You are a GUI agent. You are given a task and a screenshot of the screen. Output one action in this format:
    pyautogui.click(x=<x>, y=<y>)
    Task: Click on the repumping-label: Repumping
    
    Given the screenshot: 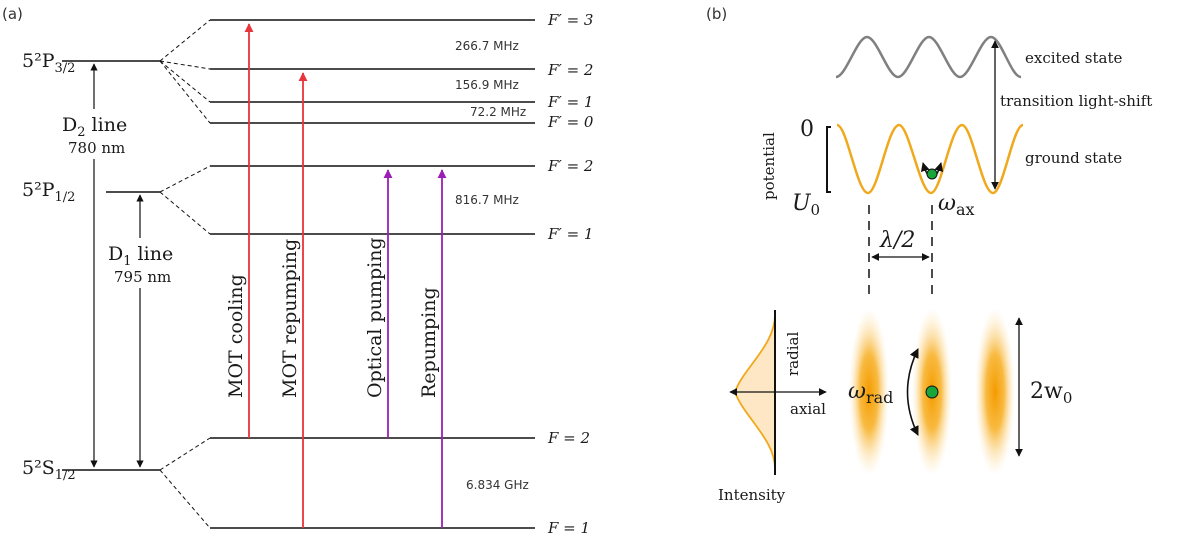 What is the action you would take?
    pyautogui.click(x=429, y=342)
    